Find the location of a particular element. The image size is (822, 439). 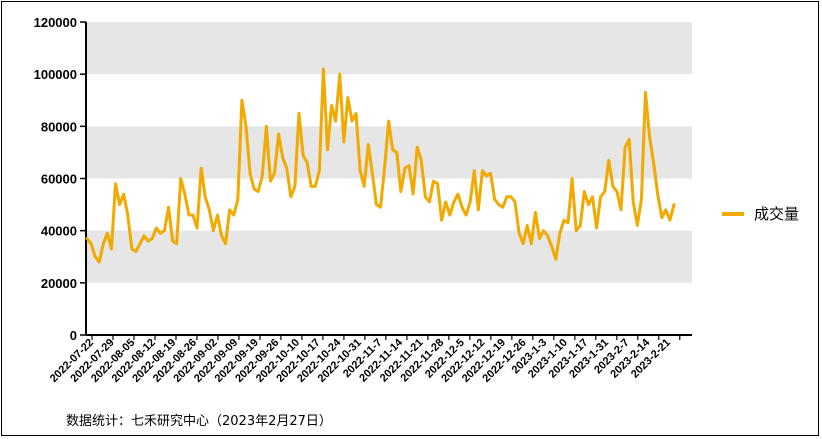

y-tick-label: 0 is located at coordinates (73, 335).